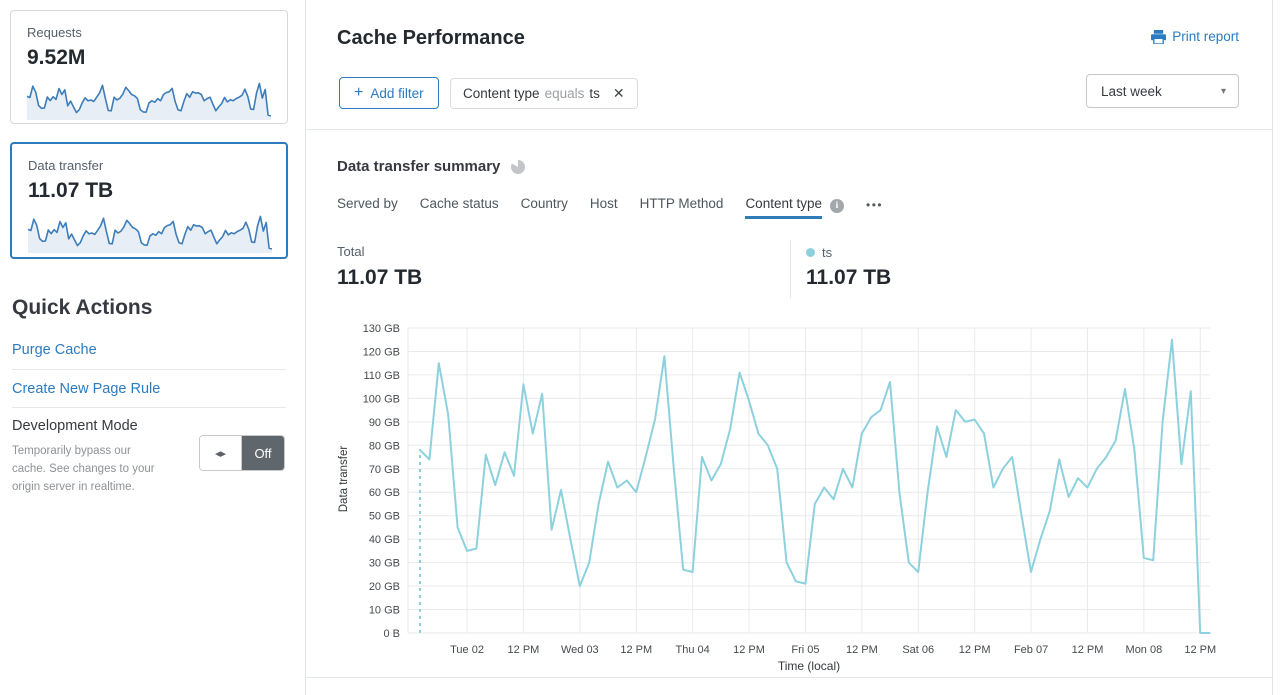 This screenshot has width=1285, height=695. I want to click on add-filter-button: + Add filter, so click(389, 93).